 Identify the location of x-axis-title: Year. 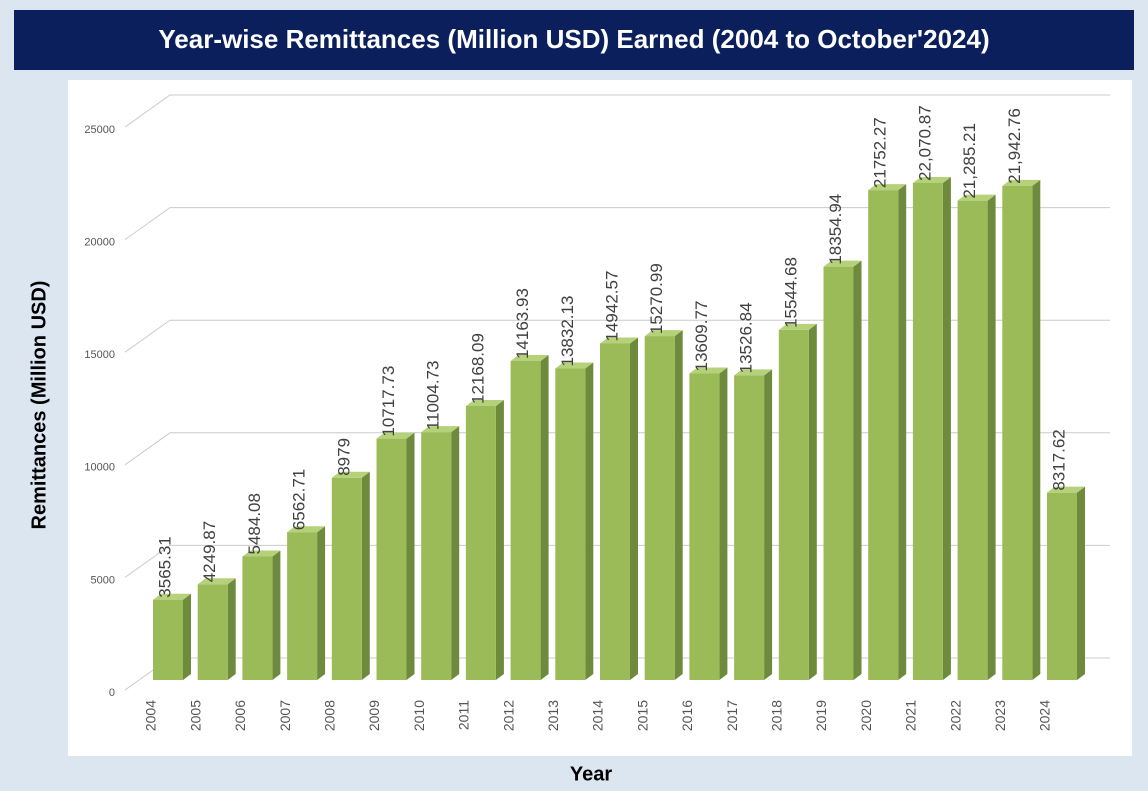
(591, 774).